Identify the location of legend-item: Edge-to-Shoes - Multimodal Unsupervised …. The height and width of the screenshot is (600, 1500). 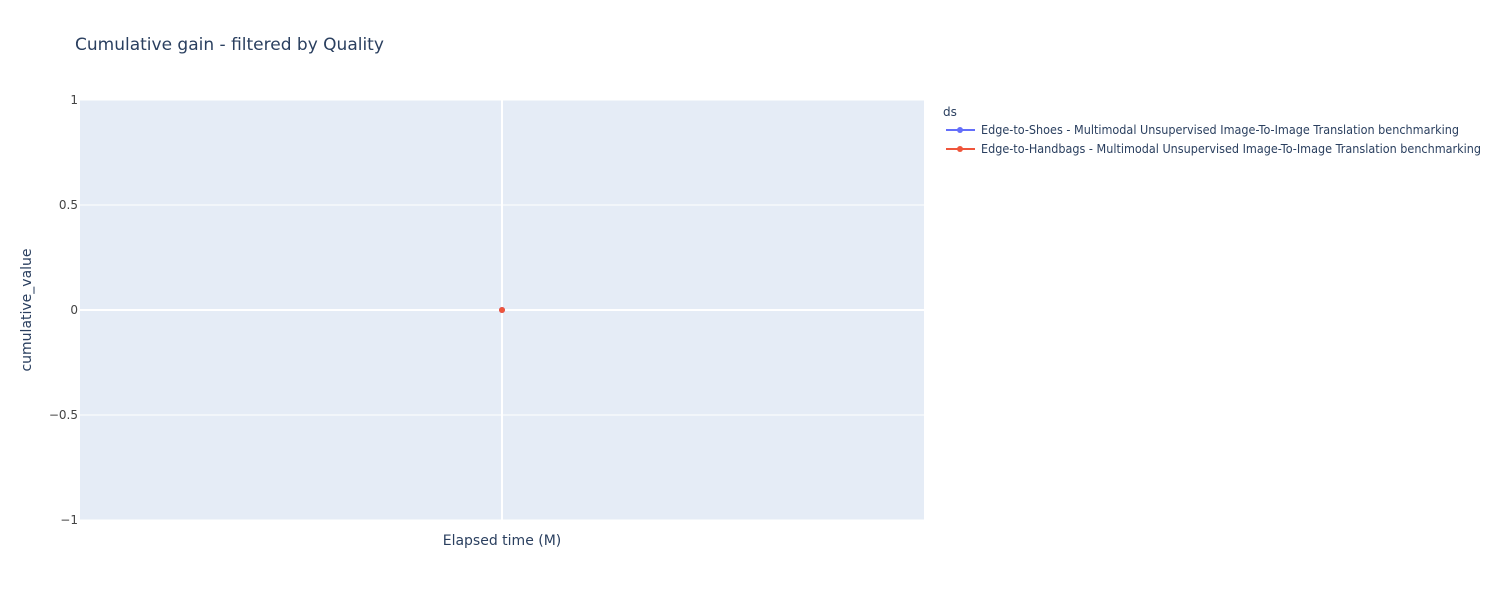
(1202, 130).